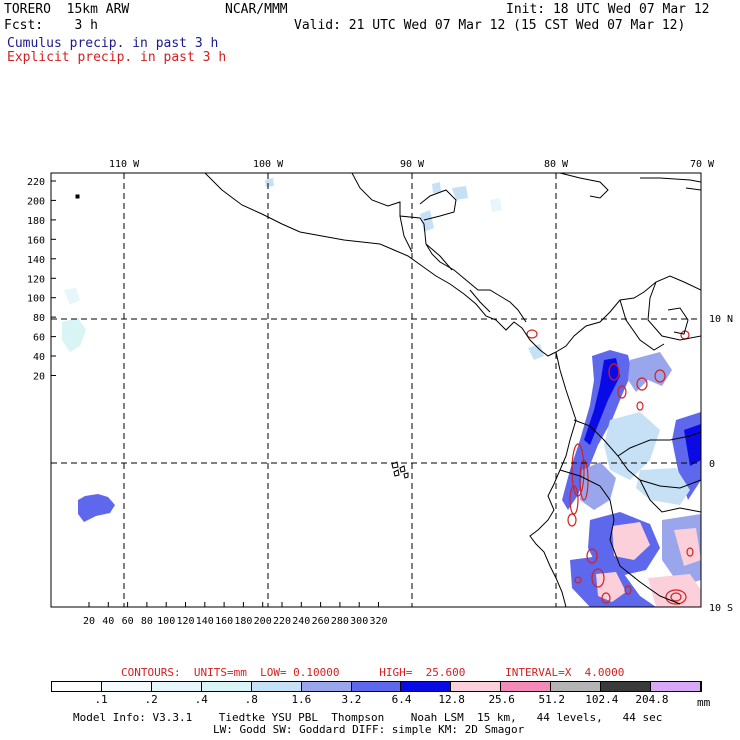 The image size is (740, 740). I want to click on y-tick-label: 160, so click(36, 240).